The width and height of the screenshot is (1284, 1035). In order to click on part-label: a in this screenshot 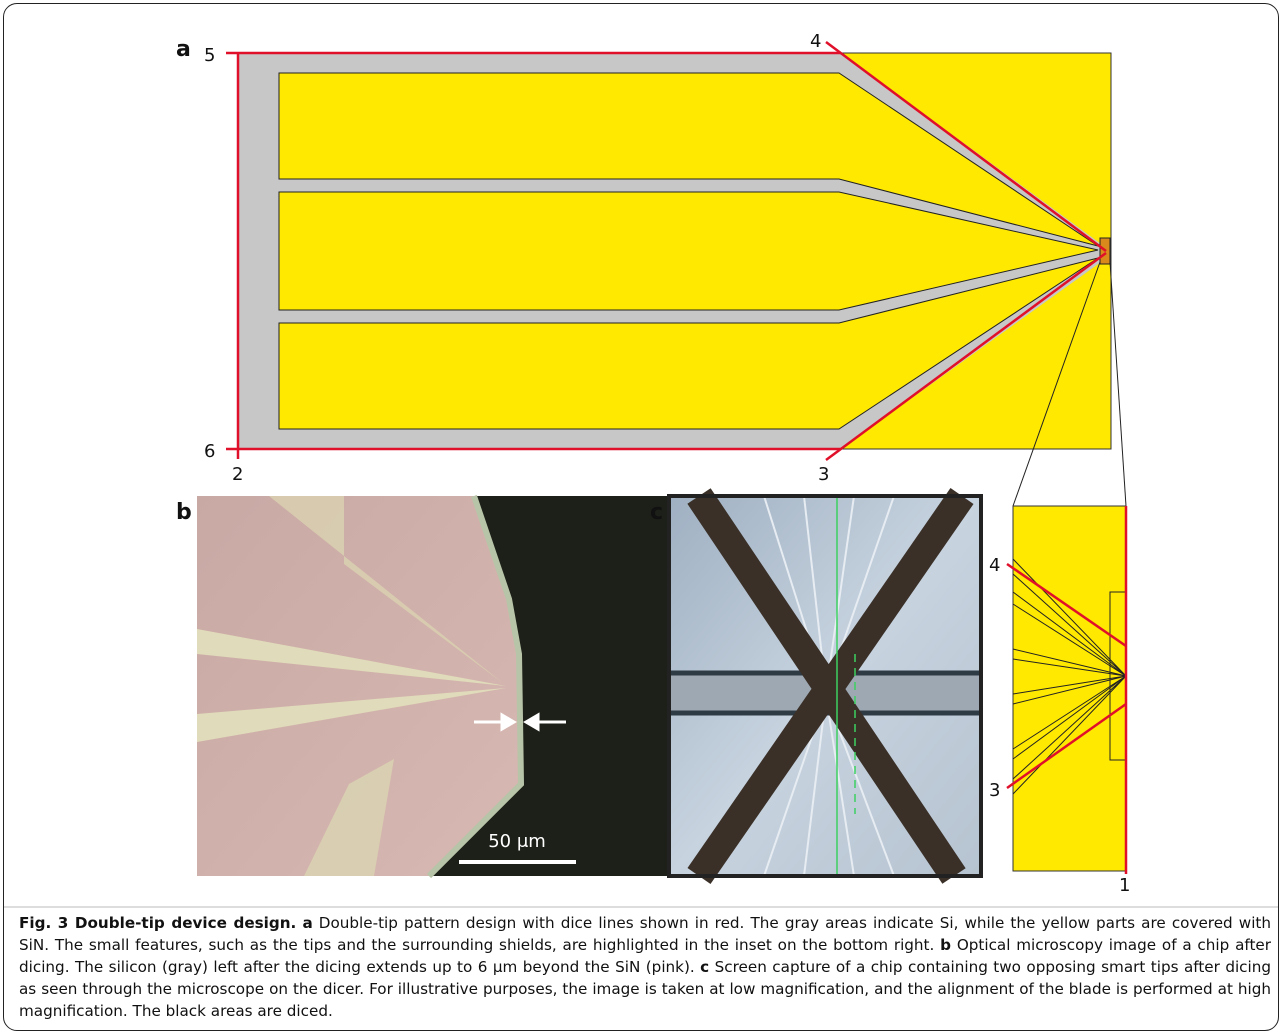, I will do `click(307, 923)`.